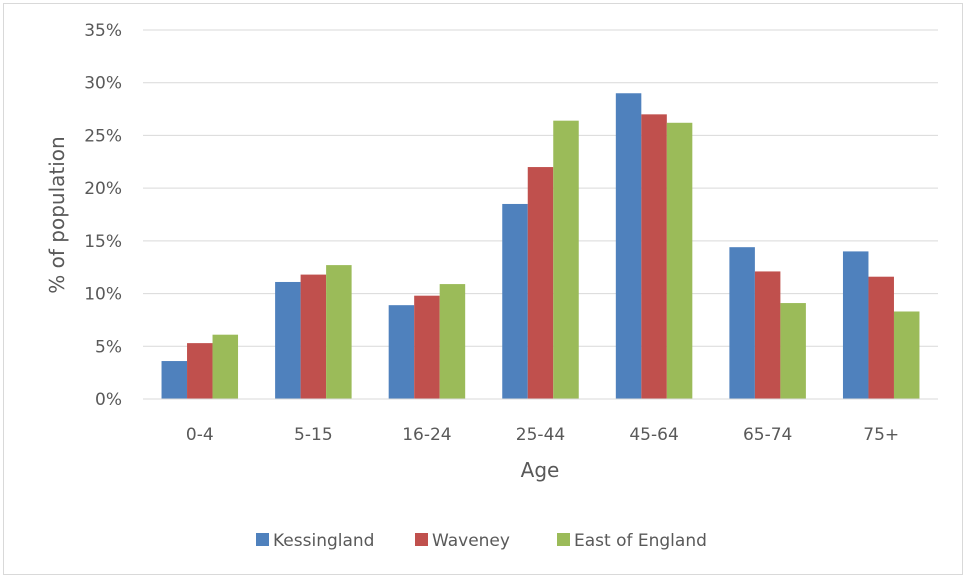 This screenshot has height=579, width=967. I want to click on x-tick-label: 65-74, so click(767, 435).